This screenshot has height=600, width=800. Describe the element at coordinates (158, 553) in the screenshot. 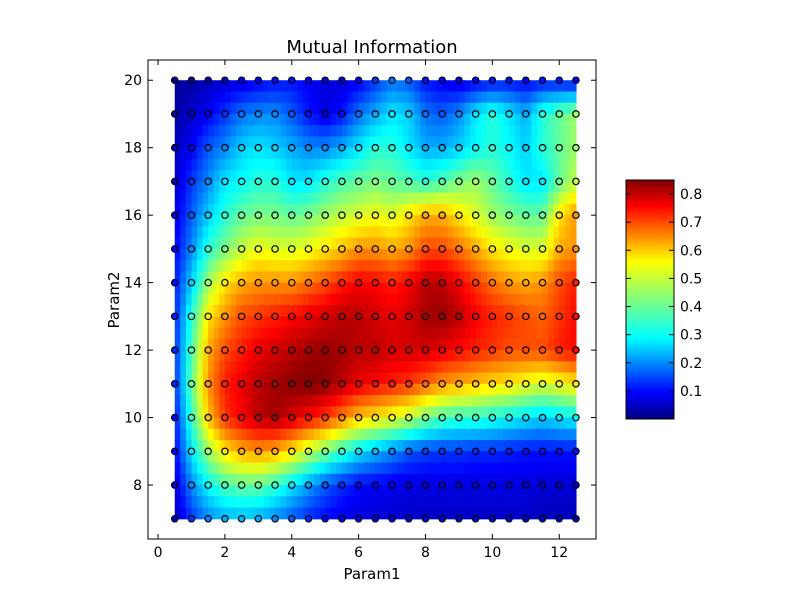

I see `x-tick-label: 0` at that location.